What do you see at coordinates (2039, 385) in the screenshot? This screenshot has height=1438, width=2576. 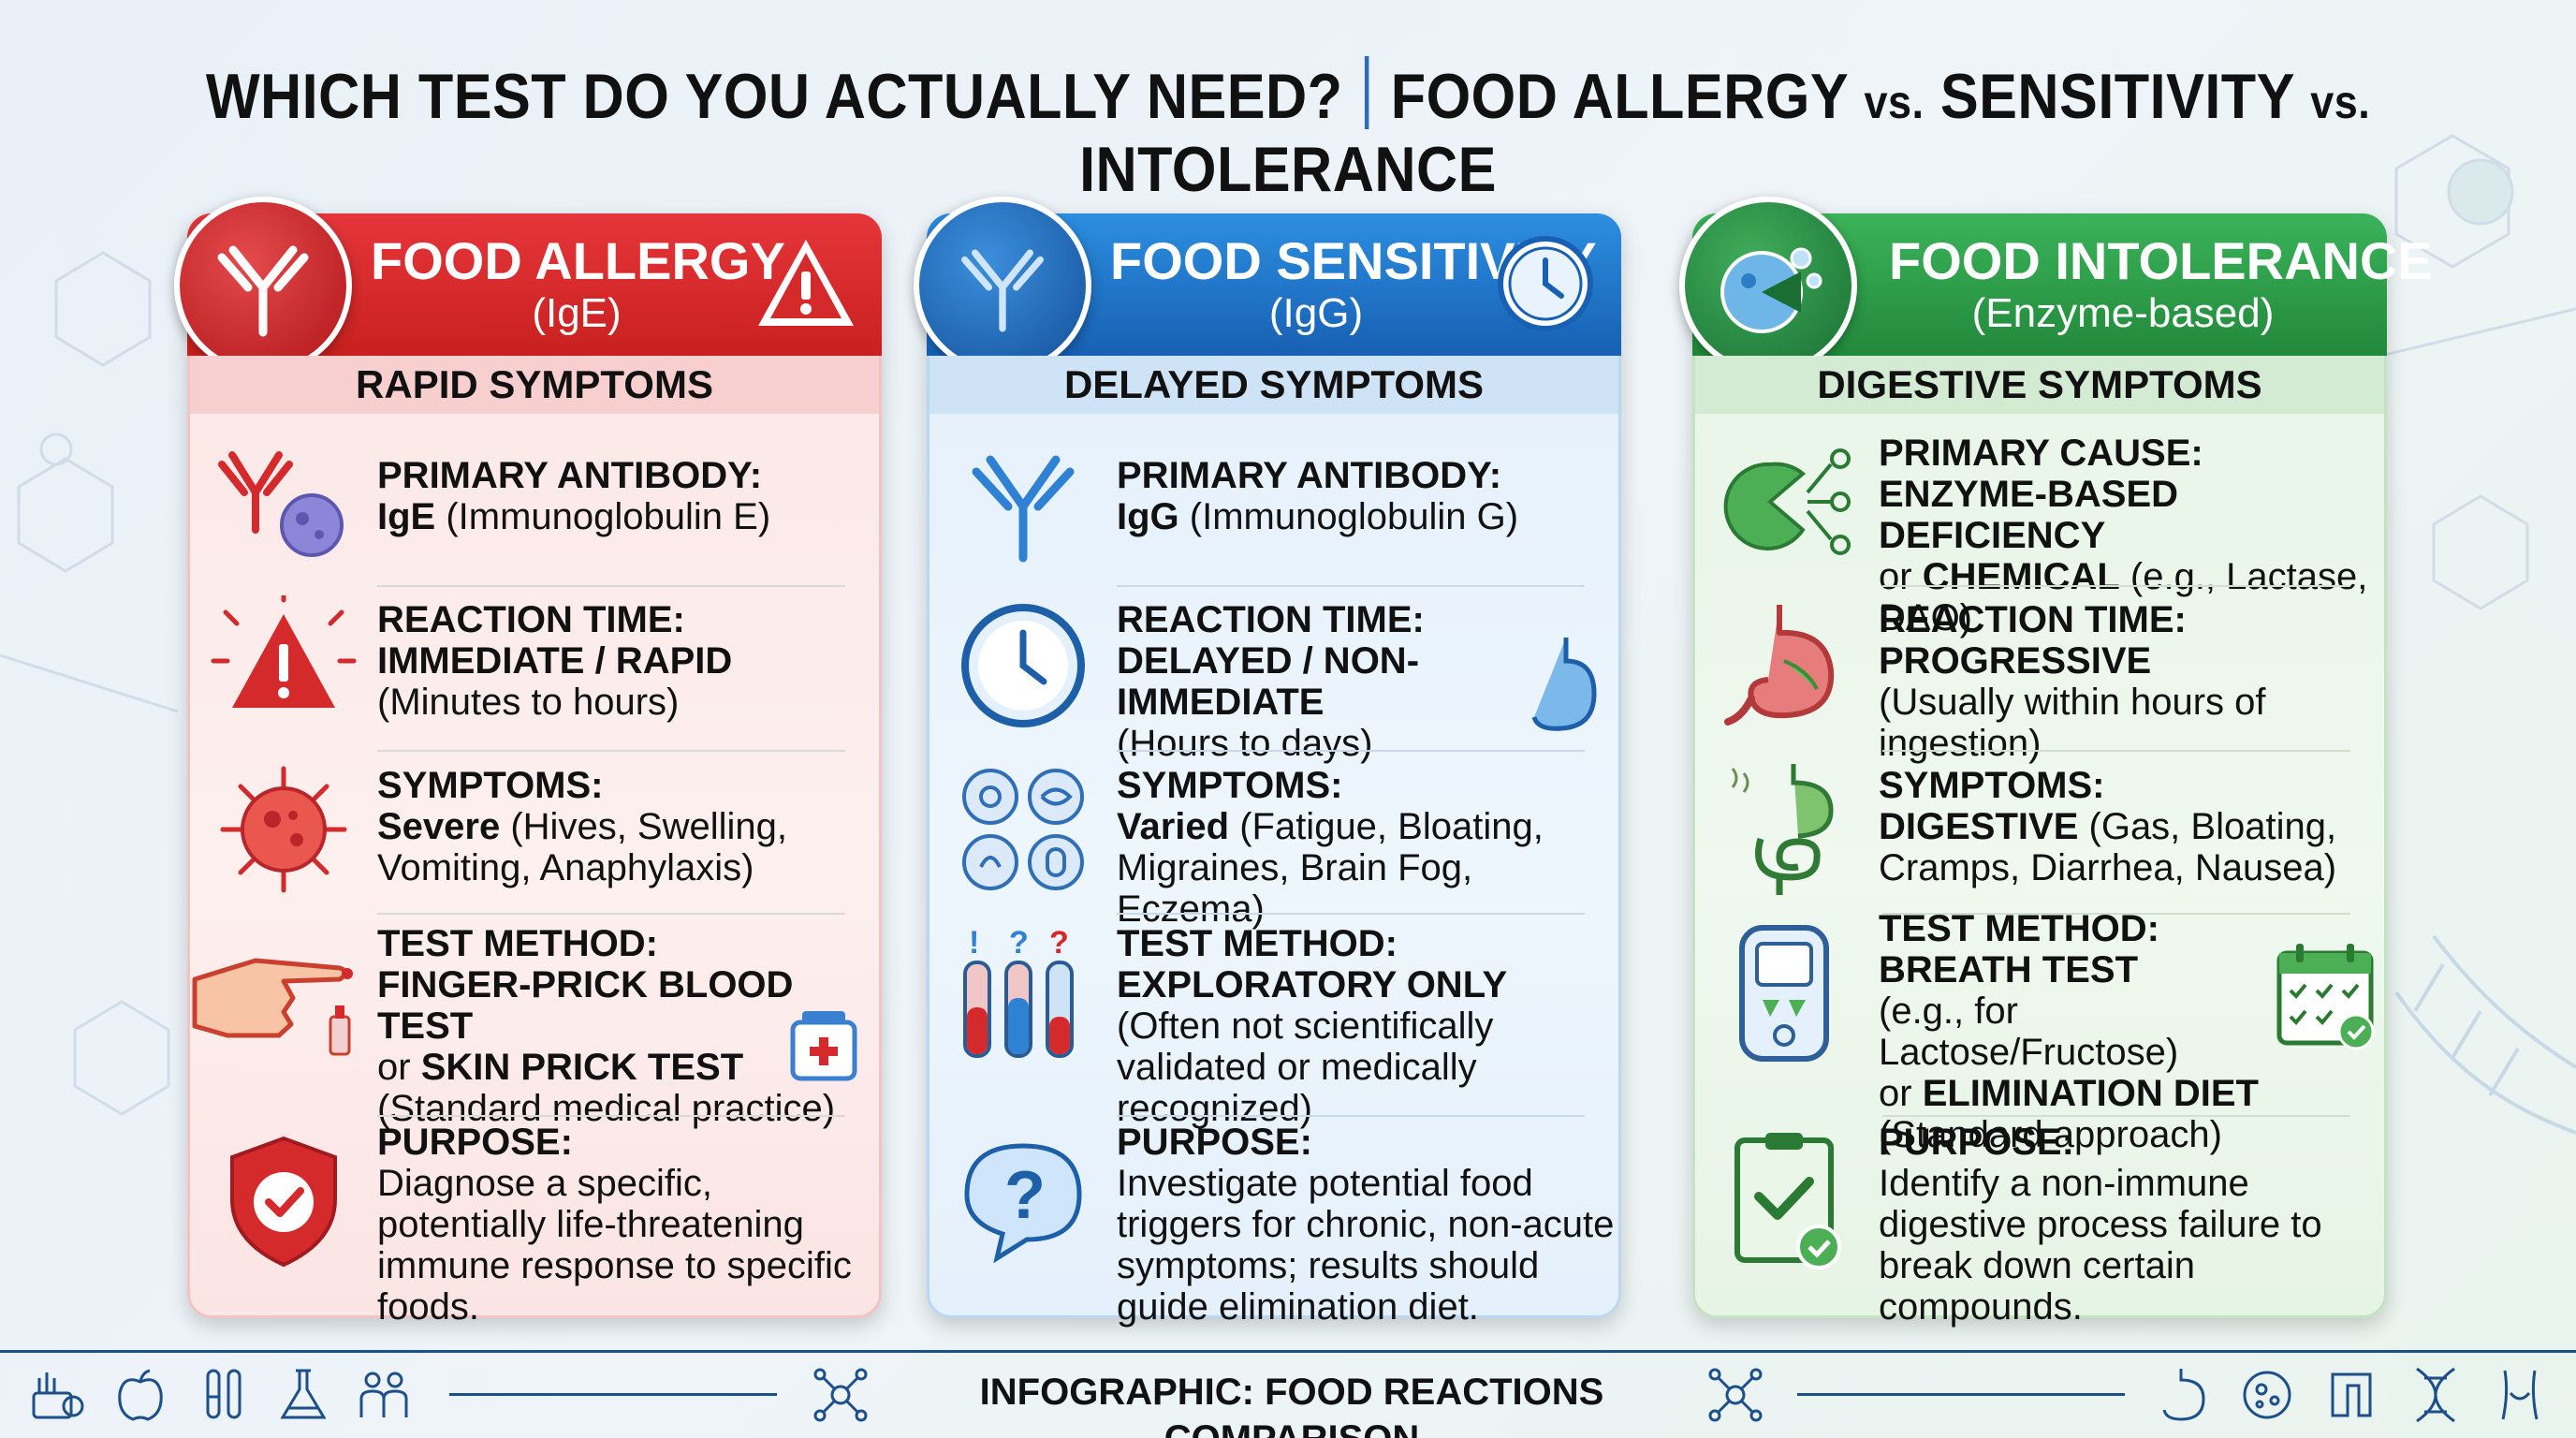 I see `symptom-band: DIGESTIVE SYMPTOMS` at bounding box center [2039, 385].